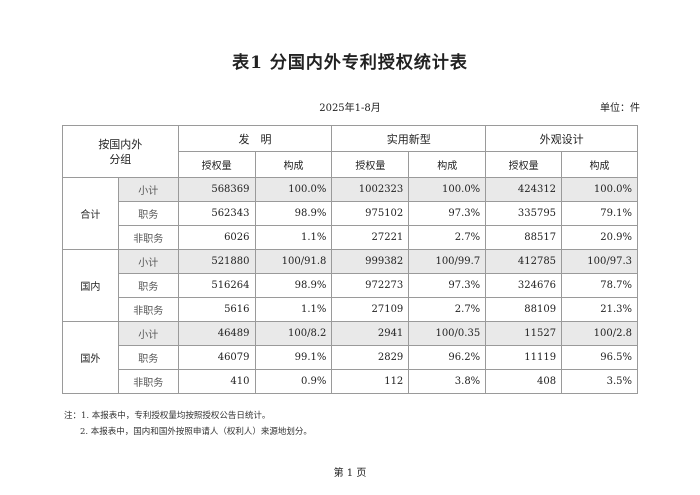 This screenshot has width=700, height=495. I want to click on grant-count-cell: 999382, so click(370, 261).